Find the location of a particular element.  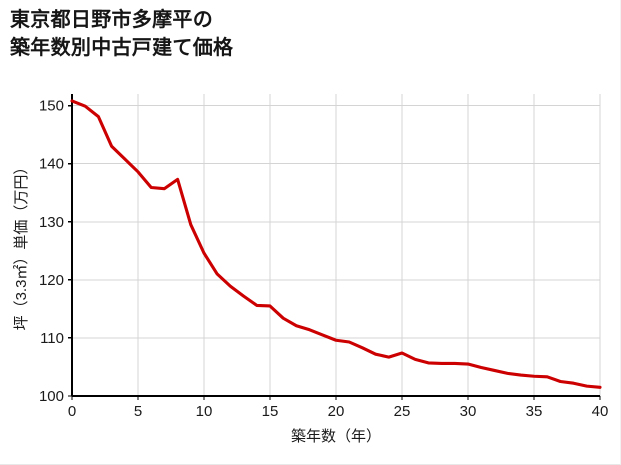

y-tick-labels-group: 100 110 120 130 140 150 is located at coordinates (51, 251).